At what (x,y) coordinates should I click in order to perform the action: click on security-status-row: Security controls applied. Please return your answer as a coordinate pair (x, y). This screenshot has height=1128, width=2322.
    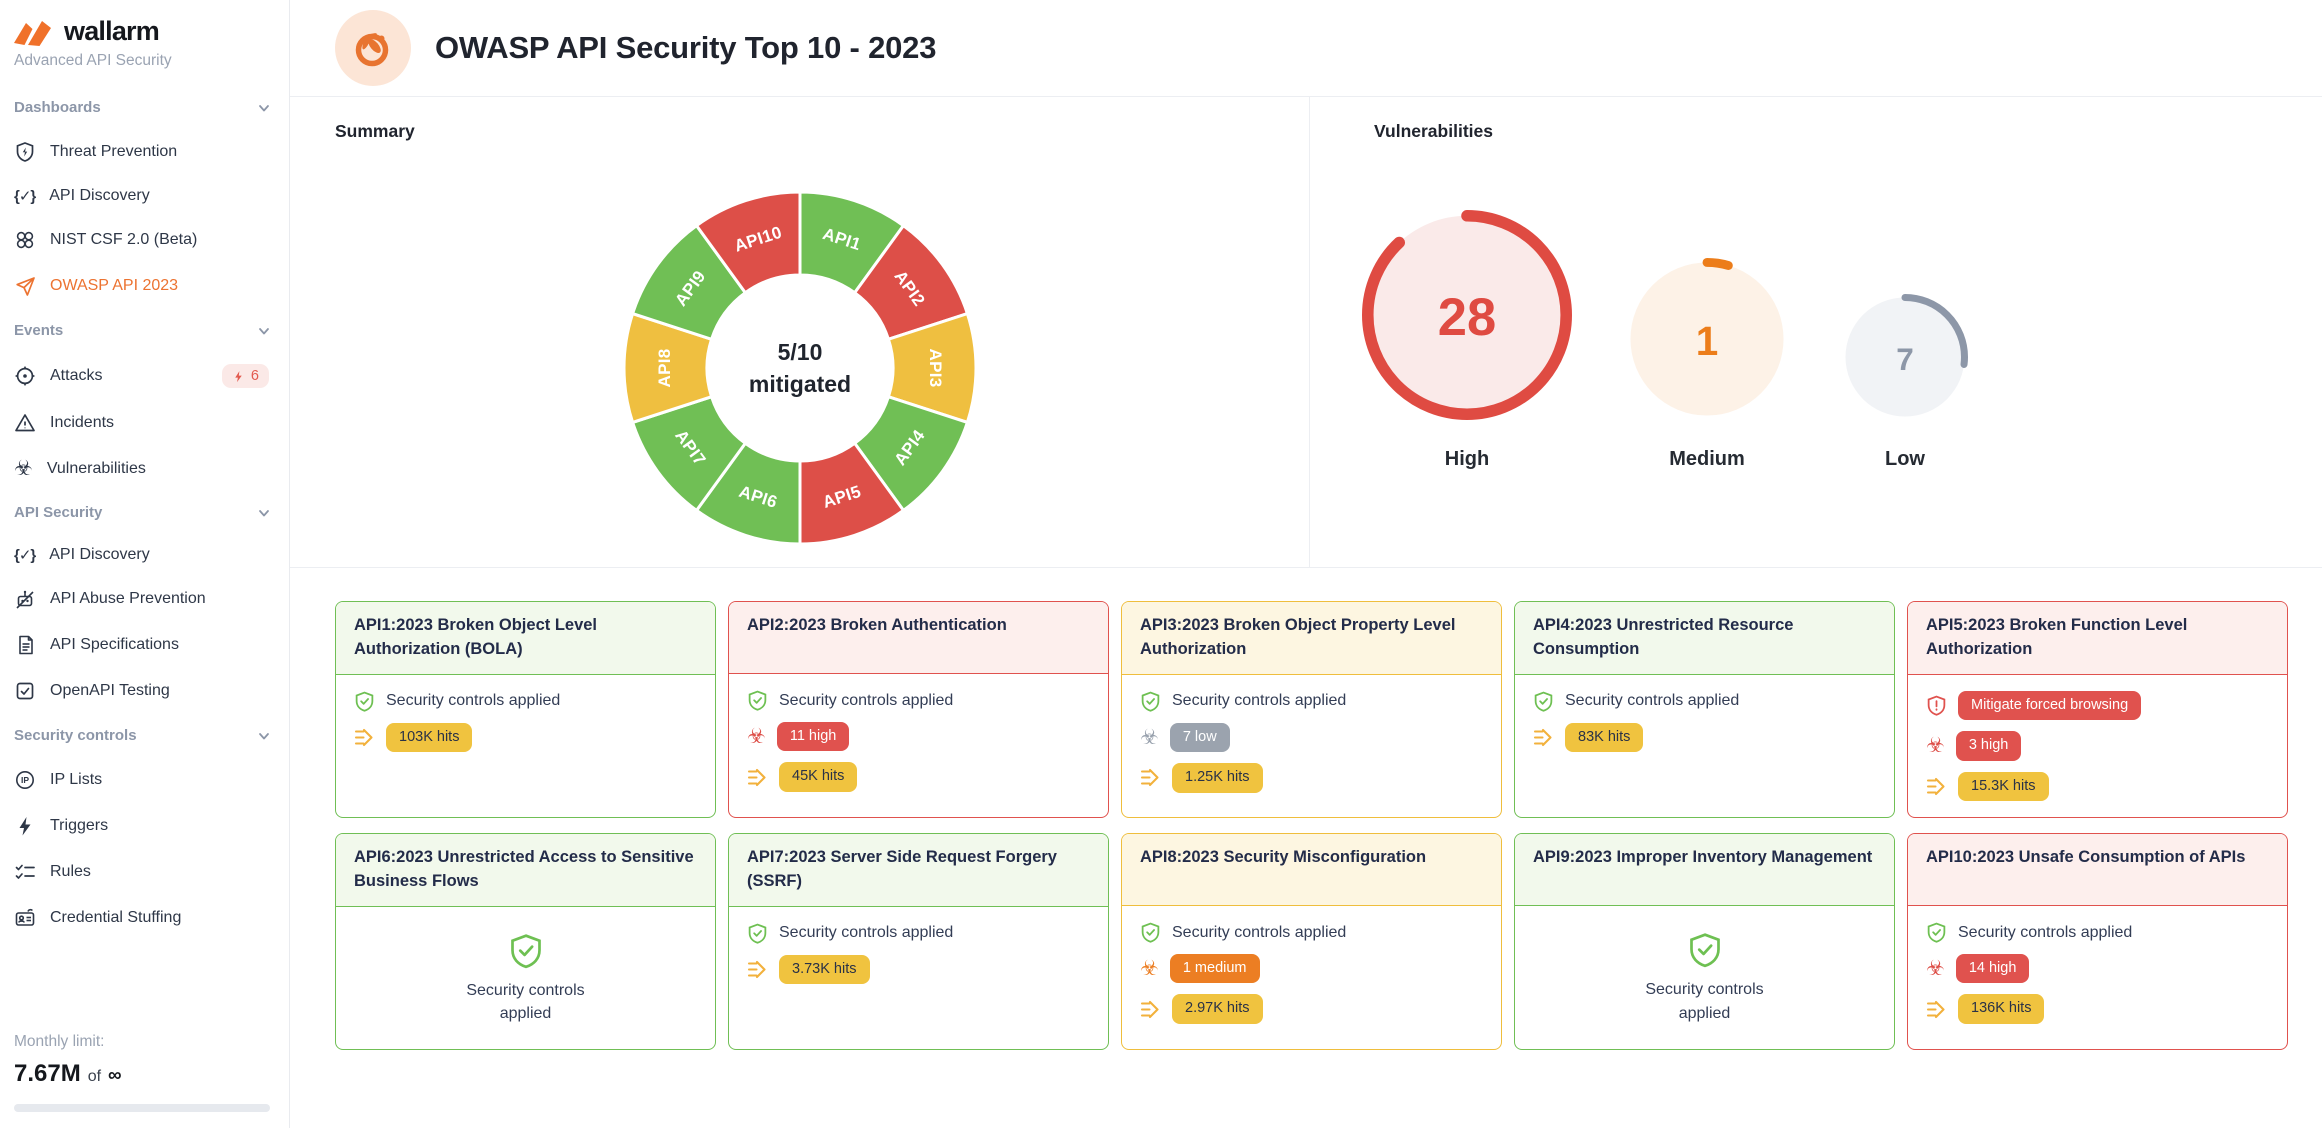
    Looking at the image, I should click on (918, 700).